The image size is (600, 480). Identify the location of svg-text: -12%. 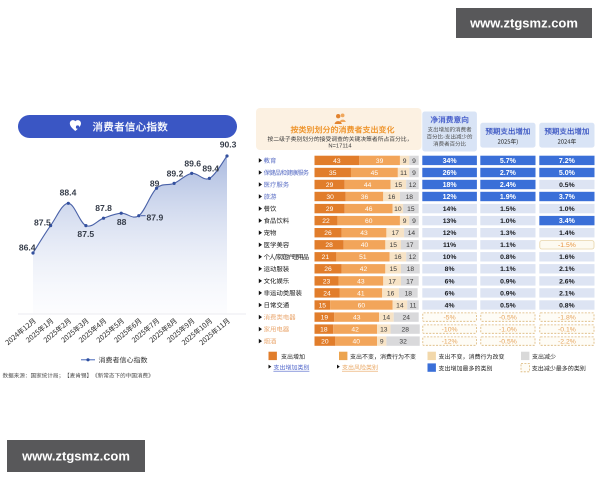
(450, 342).